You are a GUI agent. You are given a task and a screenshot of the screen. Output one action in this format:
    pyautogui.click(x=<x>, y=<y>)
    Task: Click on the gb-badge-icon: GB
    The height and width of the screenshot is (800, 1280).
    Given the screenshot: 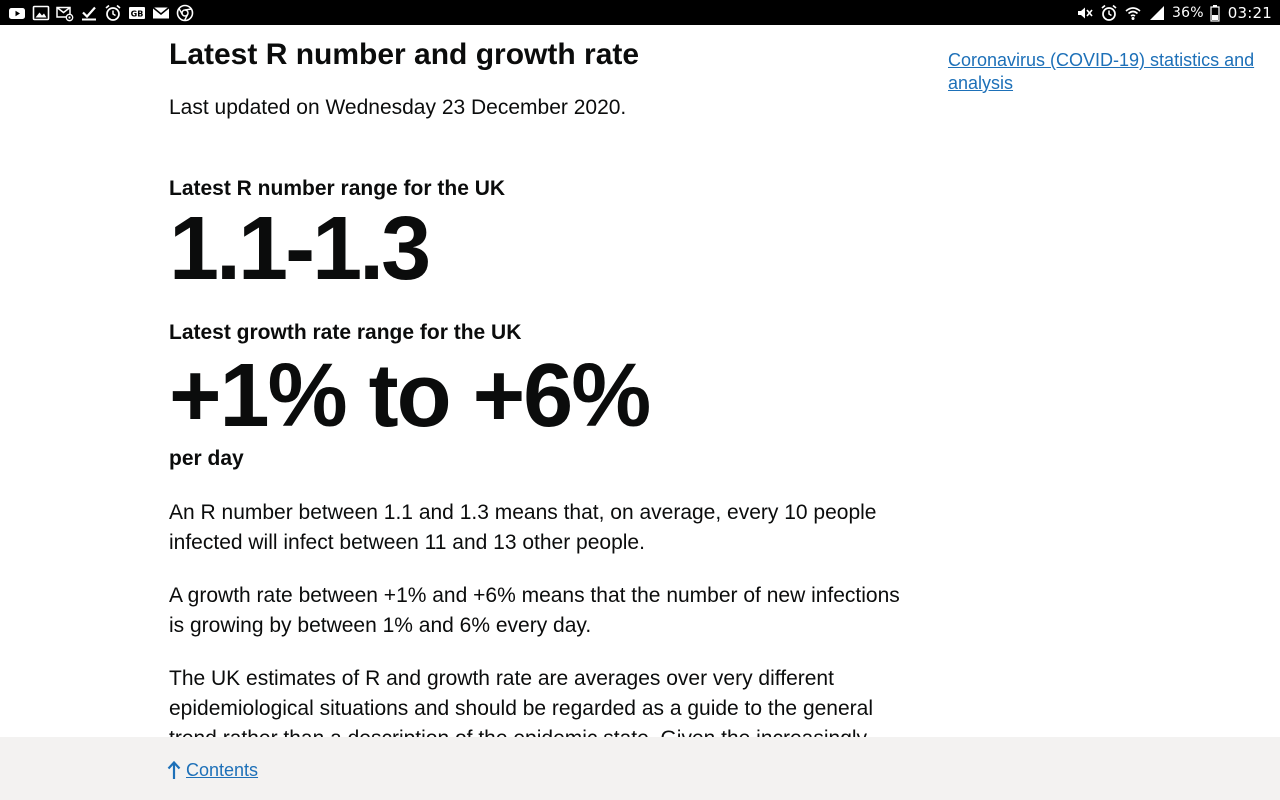 What is the action you would take?
    pyautogui.click(x=137, y=13)
    